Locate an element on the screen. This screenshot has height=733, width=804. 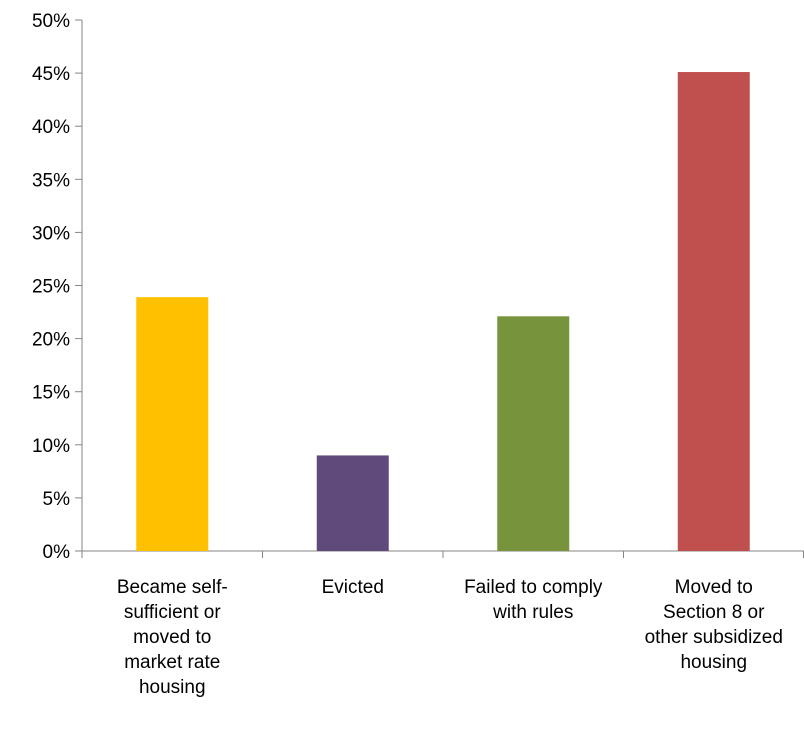
y-tick-label: 45% is located at coordinates (51, 74).